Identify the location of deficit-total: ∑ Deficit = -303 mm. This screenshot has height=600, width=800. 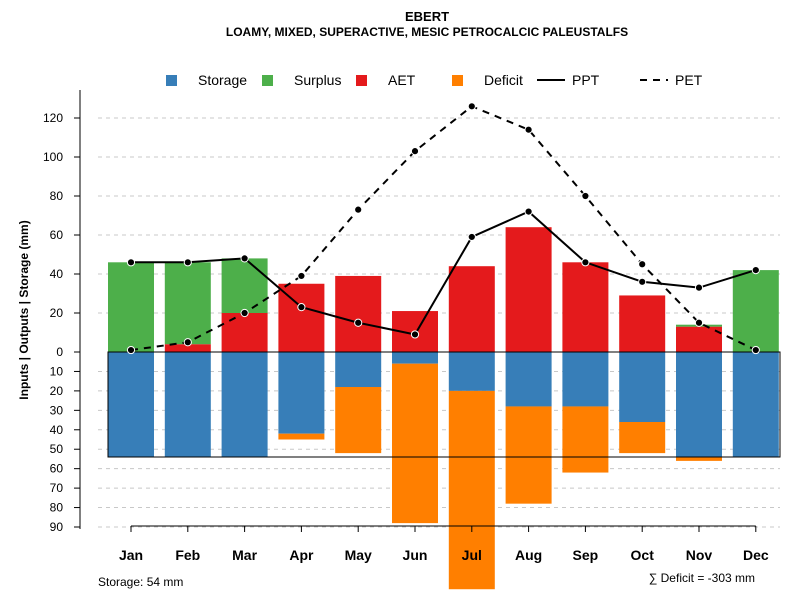
(702, 578).